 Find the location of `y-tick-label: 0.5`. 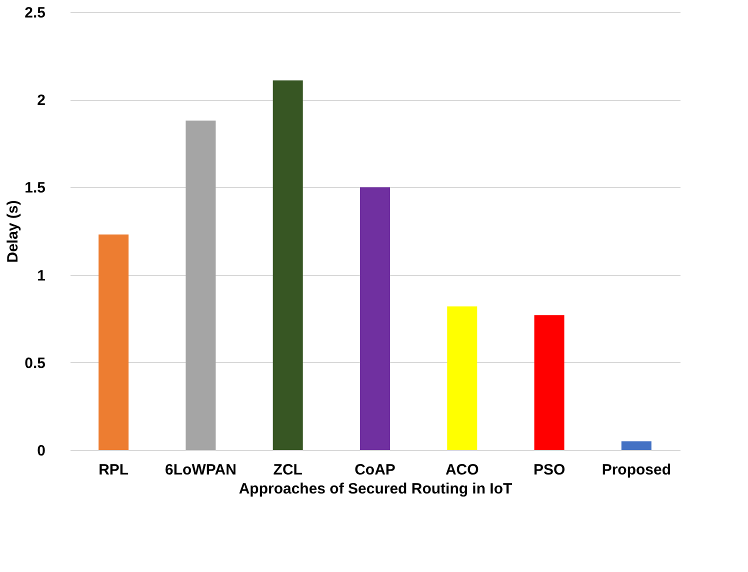

y-tick-label: 0.5 is located at coordinates (35, 363).